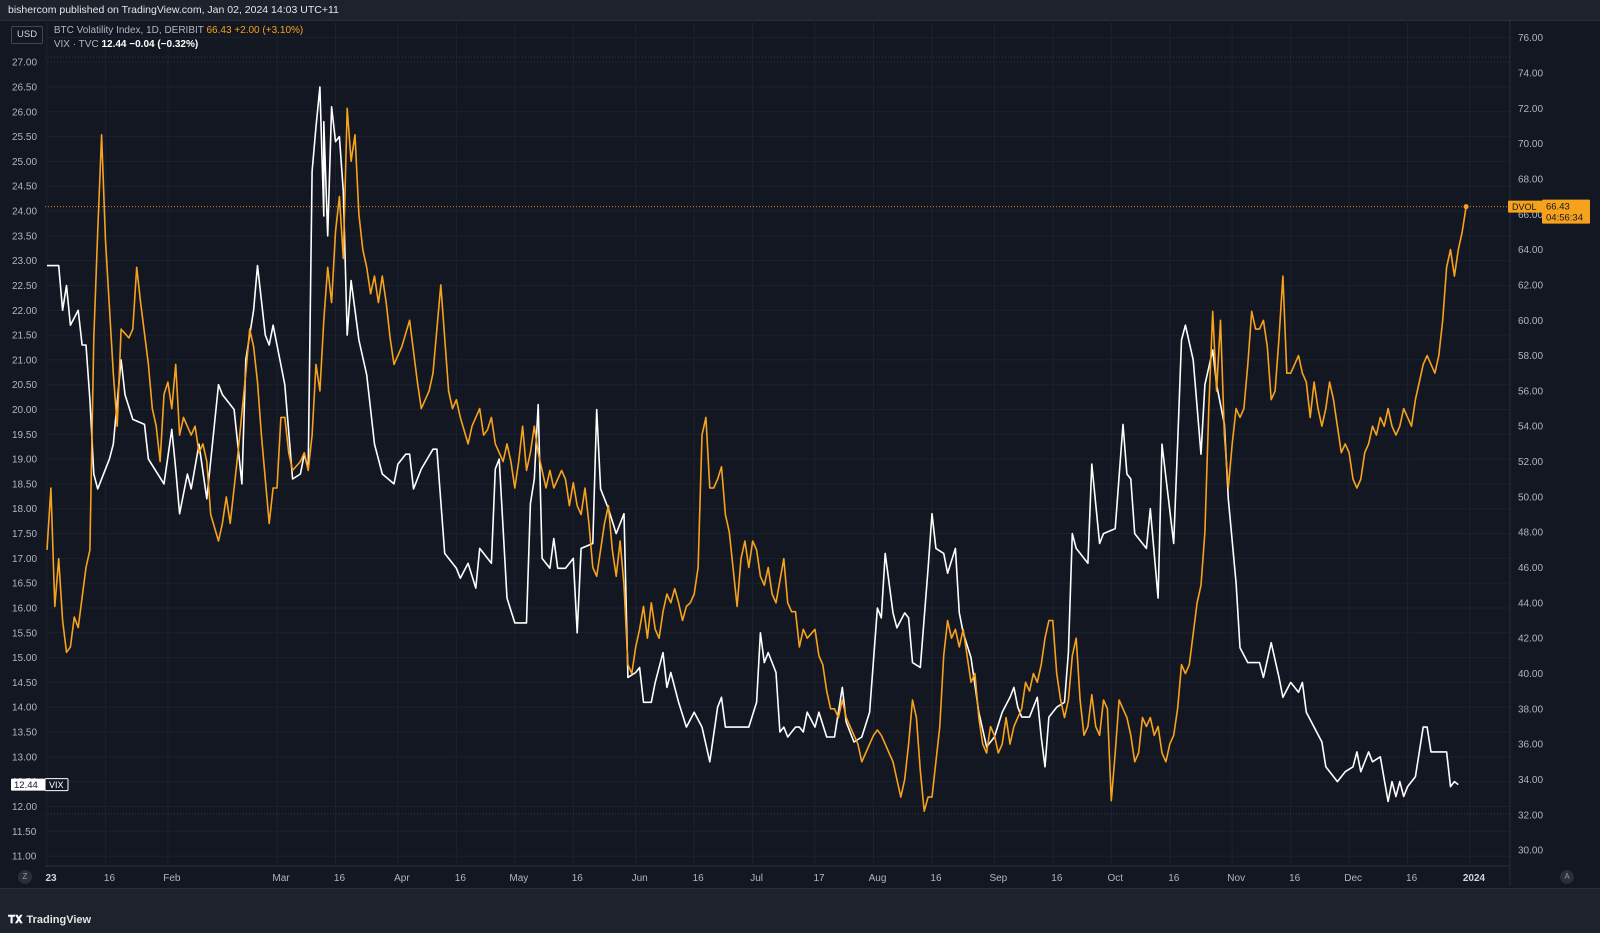 This screenshot has height=933, width=1600. What do you see at coordinates (24, 112) in the screenshot?
I see `left-axis-tick-label: 26.00` at bounding box center [24, 112].